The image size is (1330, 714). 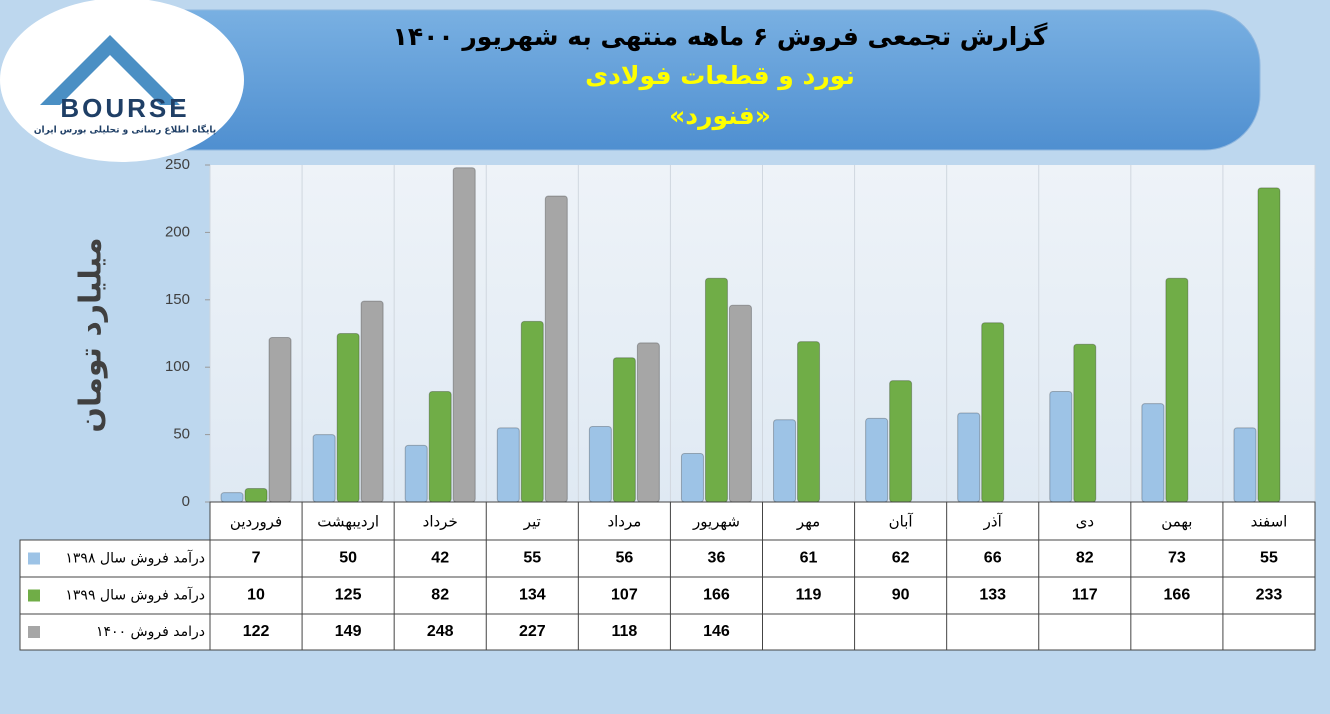 I want to click on table-value: 62, so click(x=901, y=558).